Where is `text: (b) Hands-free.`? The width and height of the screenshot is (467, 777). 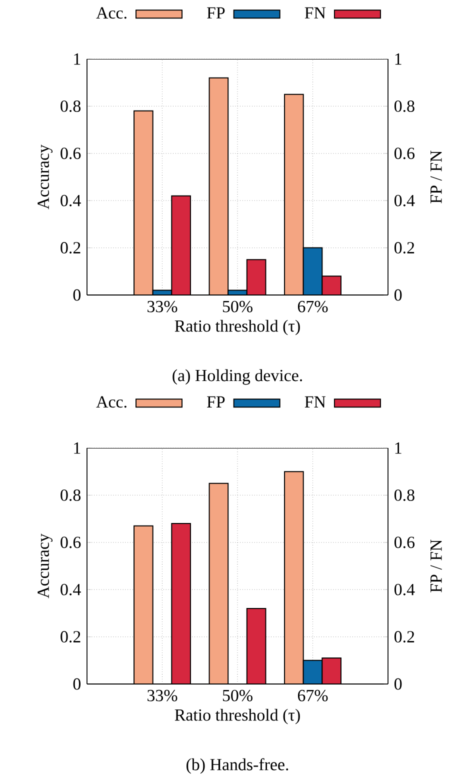
text: (b) Hands-free. is located at coordinates (237, 766).